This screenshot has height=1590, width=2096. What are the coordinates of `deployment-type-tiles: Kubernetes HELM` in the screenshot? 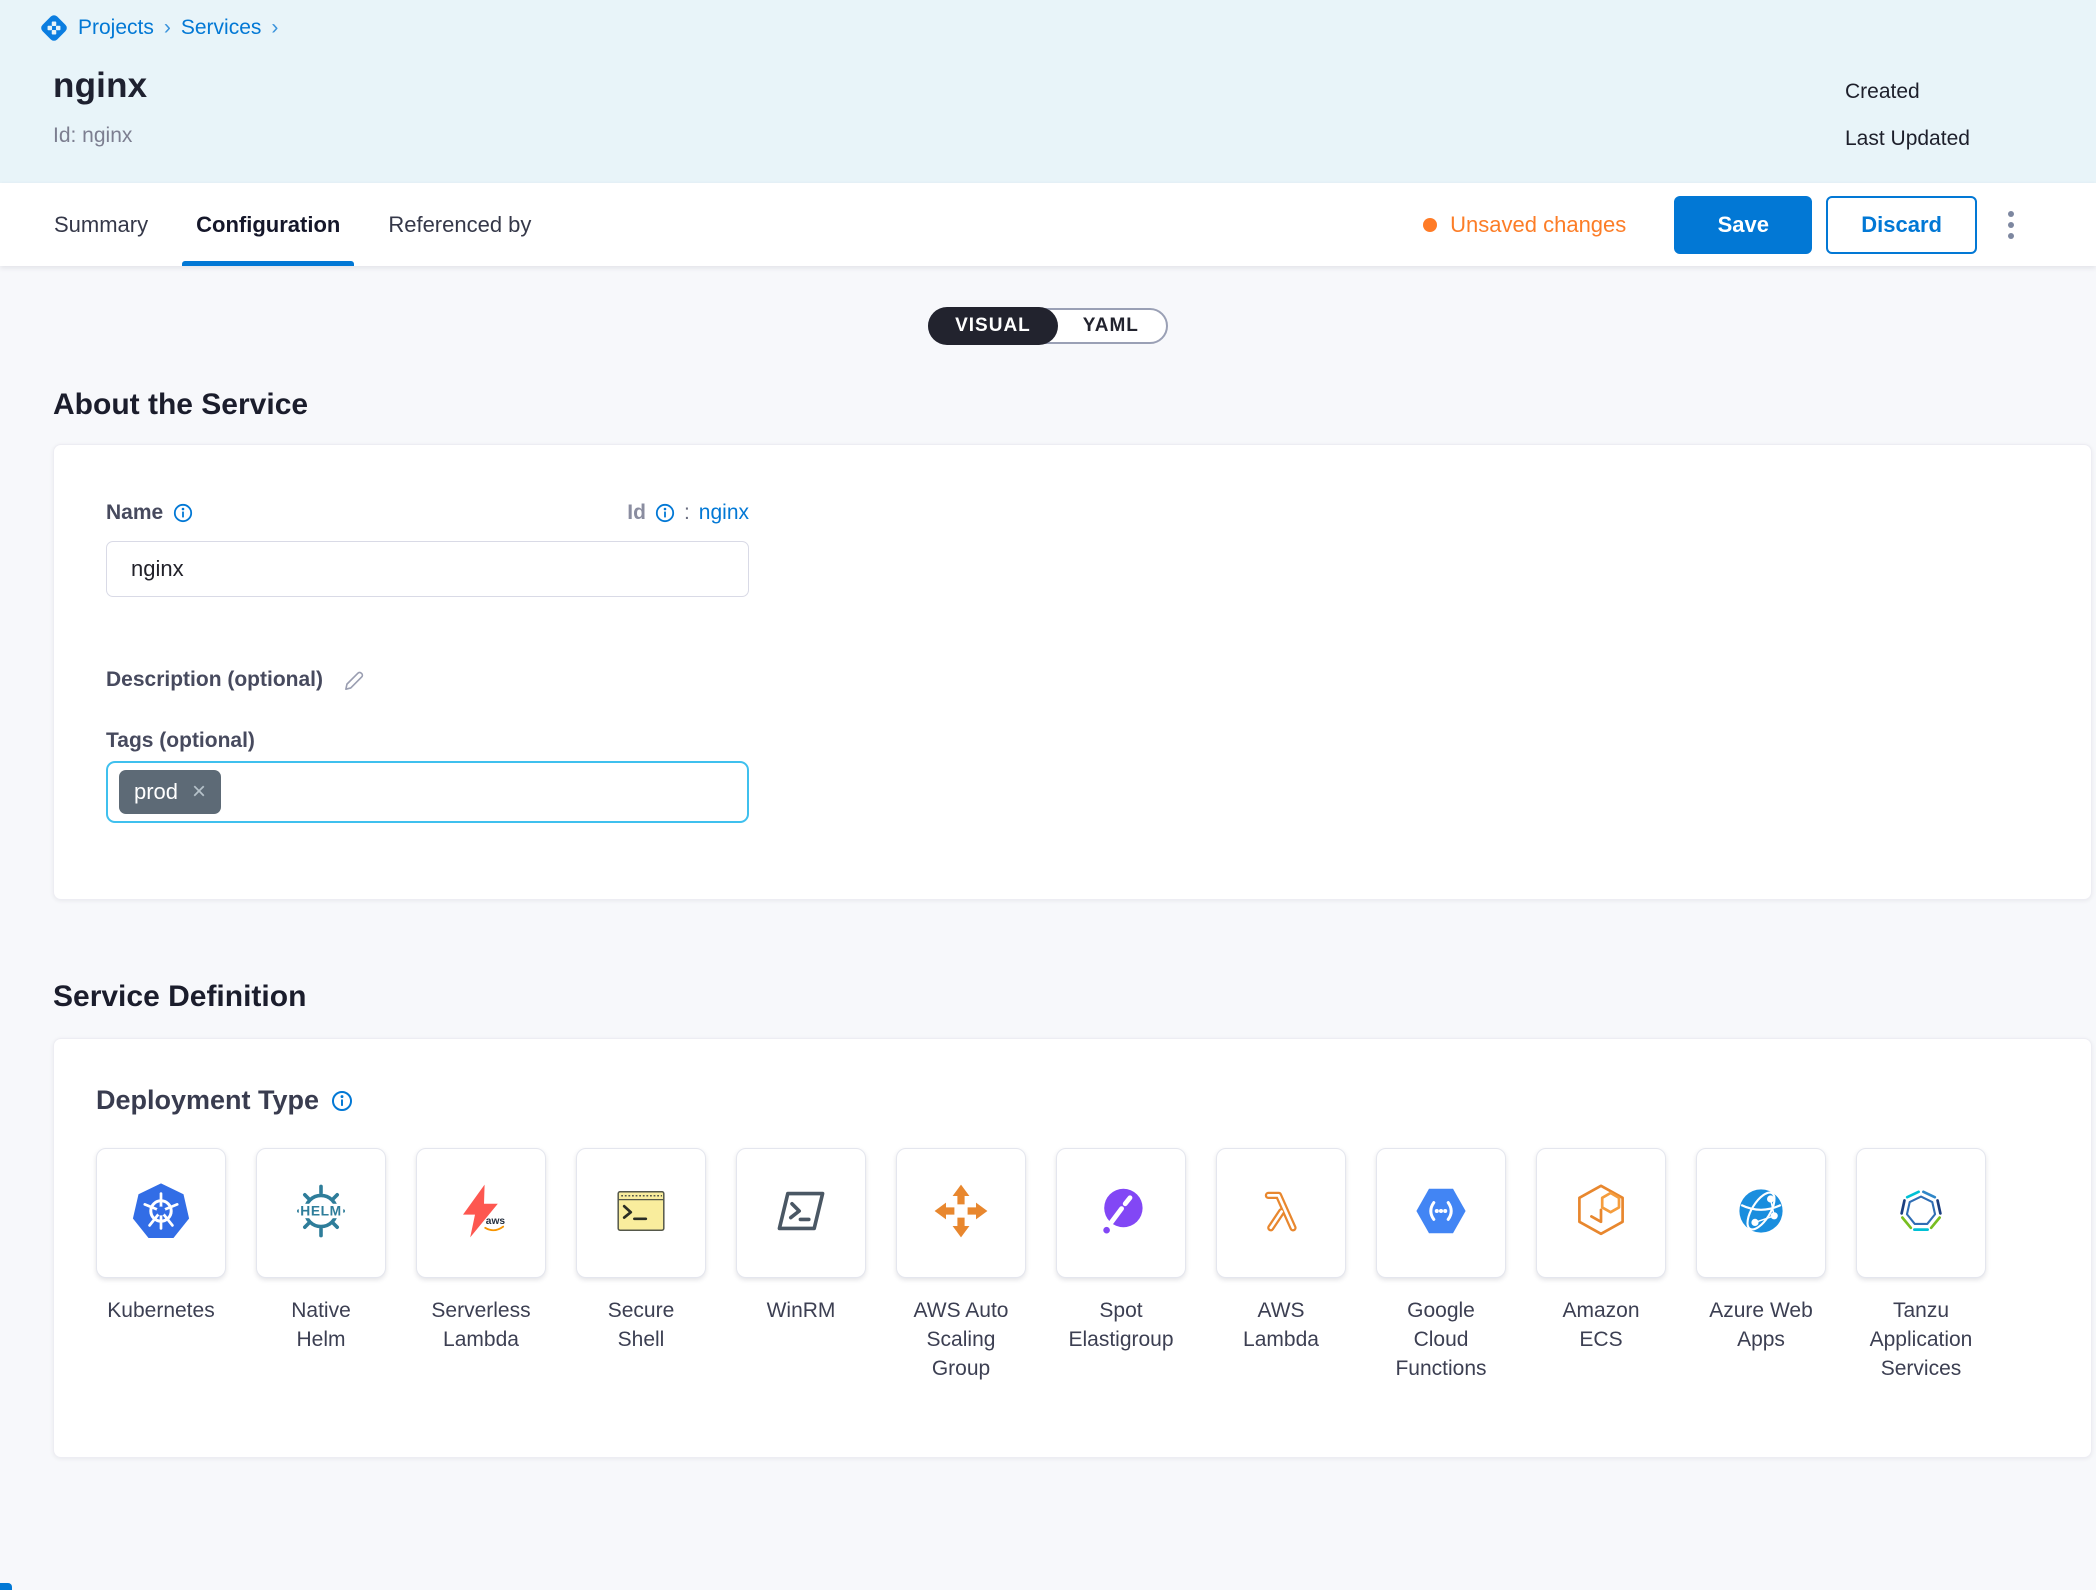 It's located at (1072, 1265).